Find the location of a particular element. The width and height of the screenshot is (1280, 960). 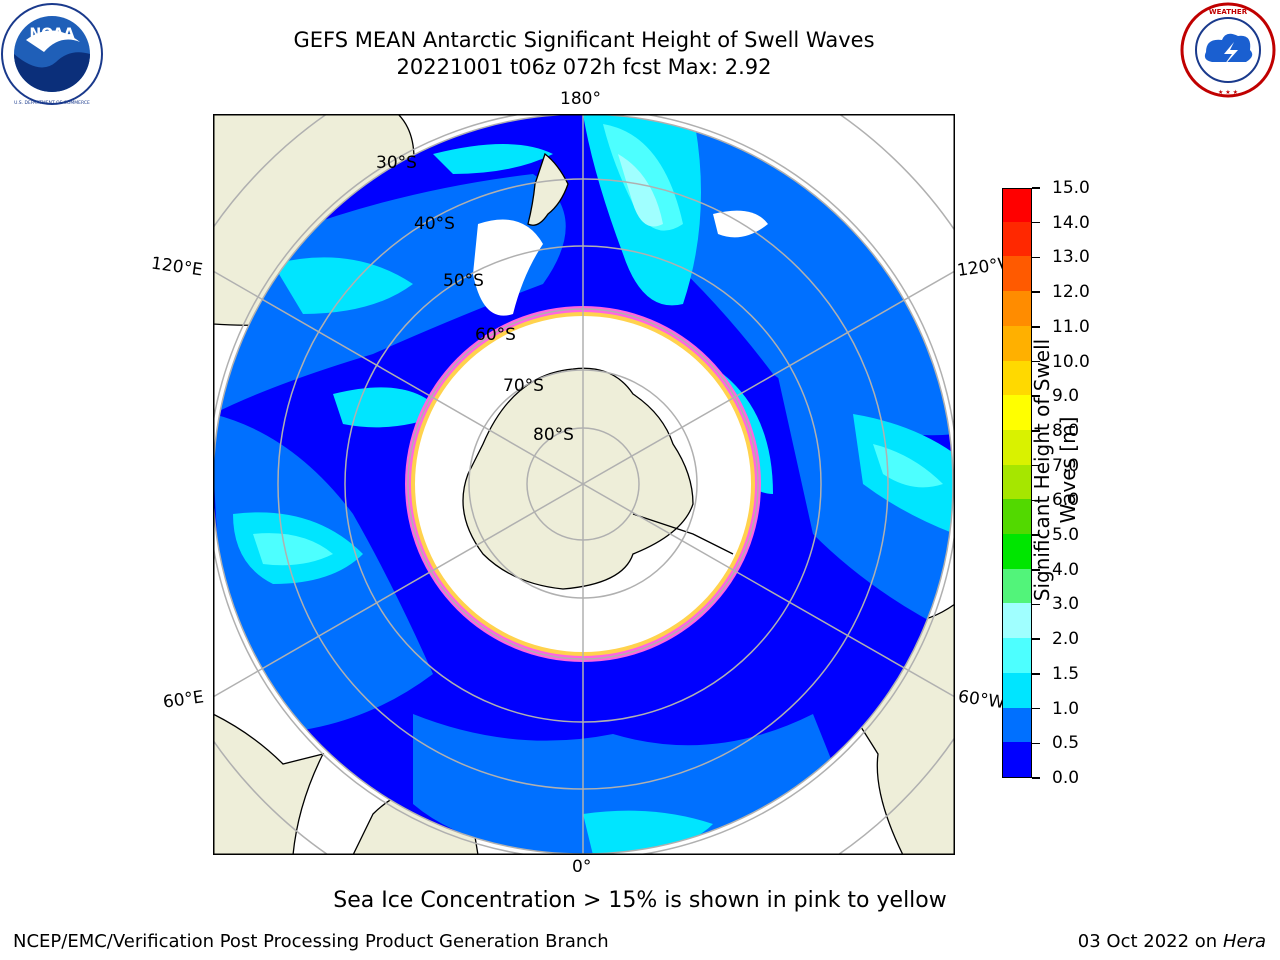

colorbar-tick-label: 3.0 is located at coordinates (1066, 604).